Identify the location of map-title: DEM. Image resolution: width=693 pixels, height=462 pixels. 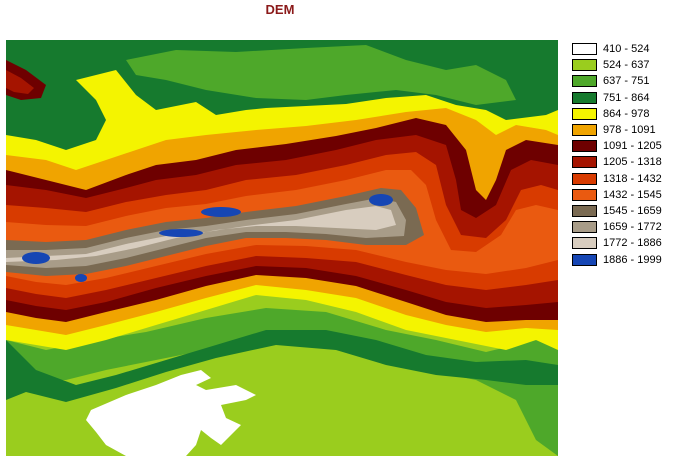
(280, 9).